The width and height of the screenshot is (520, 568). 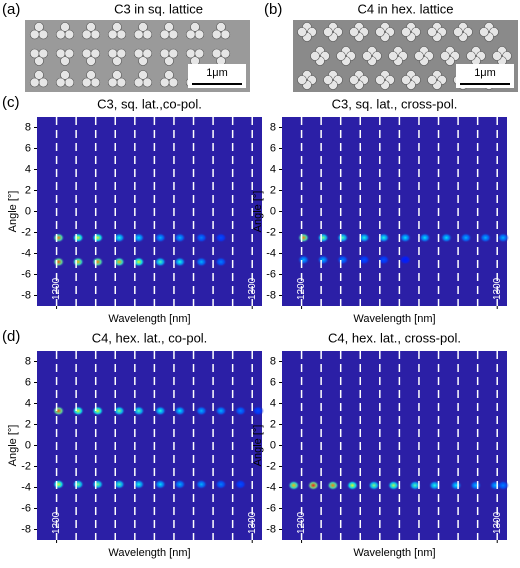 What do you see at coordinates (273, 9) in the screenshot?
I see `panel-label: (b)` at bounding box center [273, 9].